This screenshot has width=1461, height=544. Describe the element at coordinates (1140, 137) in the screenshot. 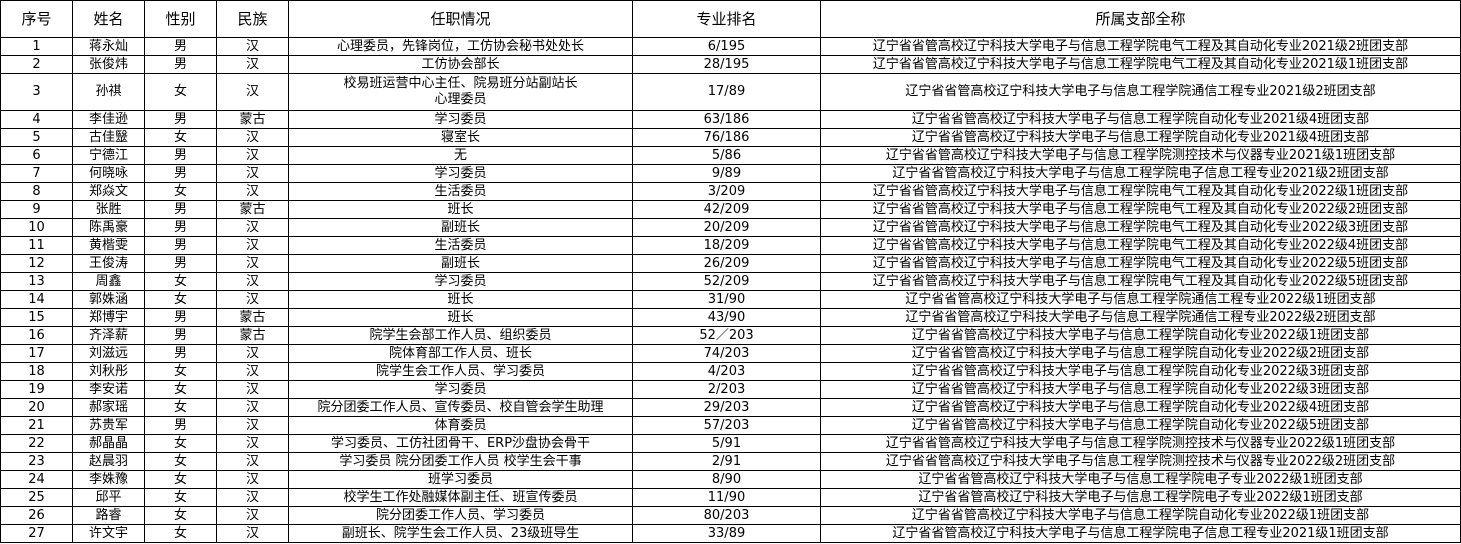

I see `cell-branch: 辽宁省省管高校辽宁科技大学电子与信息工程学院自动化专业2021级4班团支部` at that location.